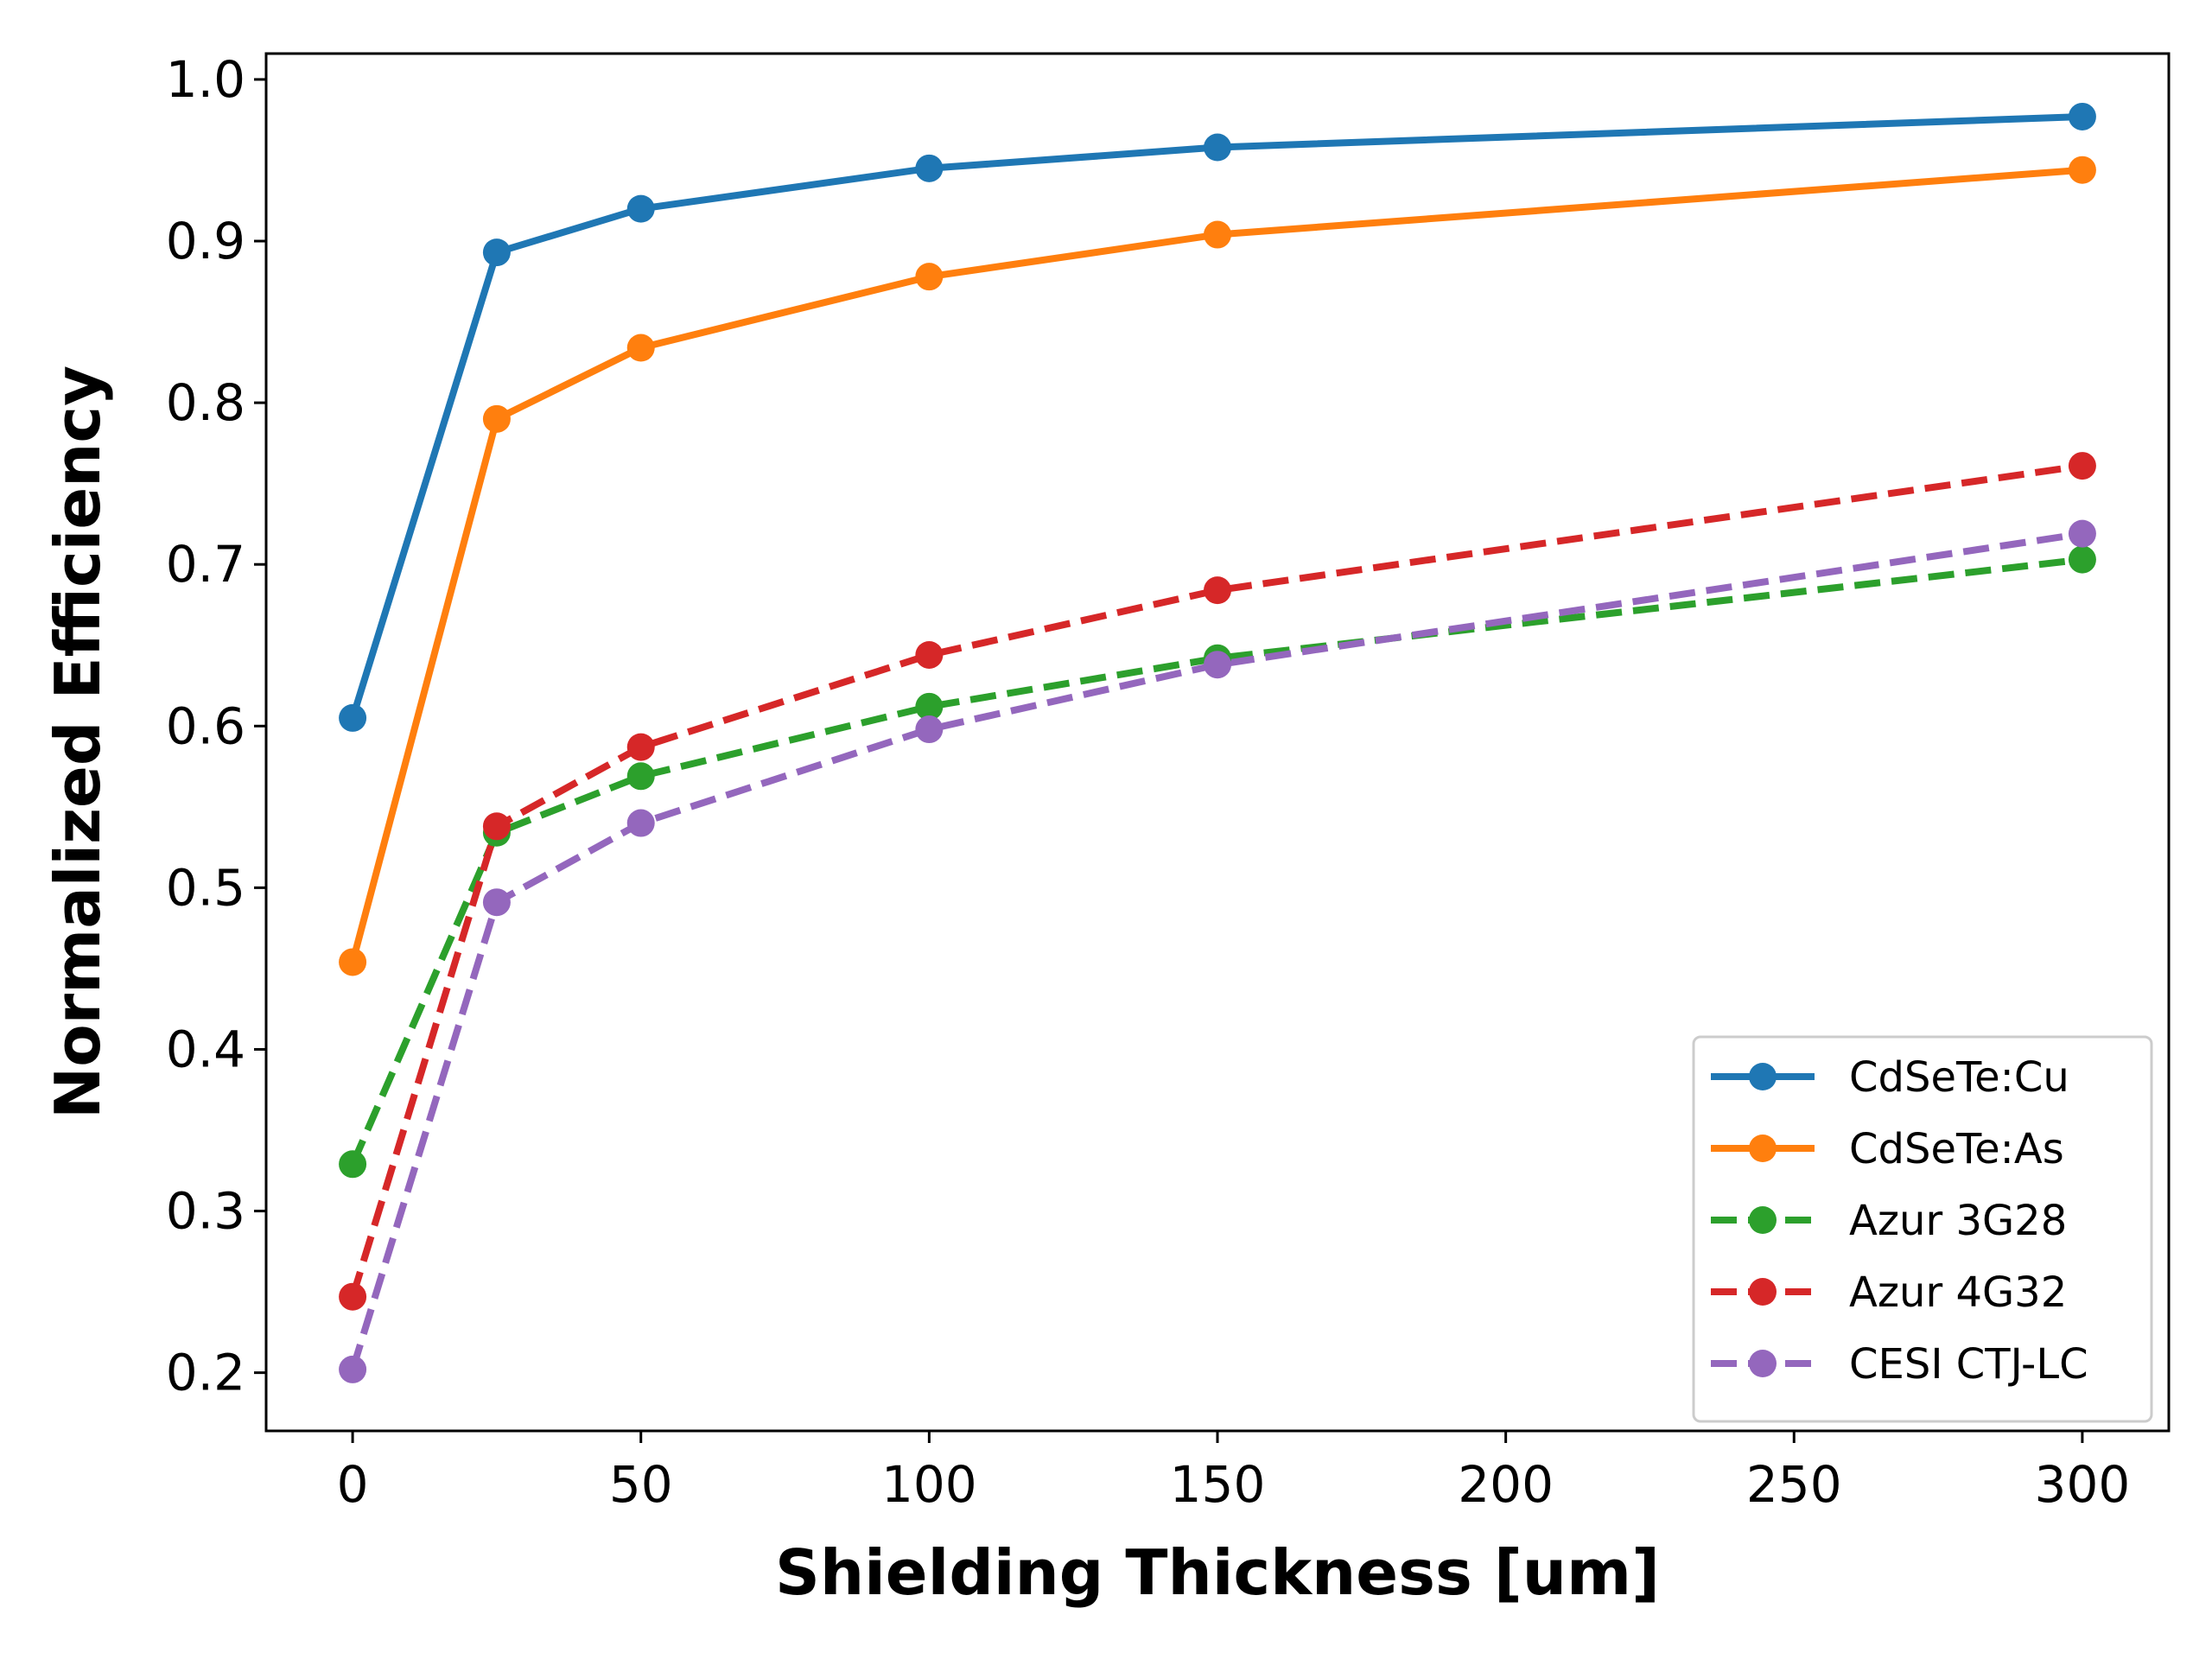  What do you see at coordinates (1763, 1363) in the screenshot?
I see `legend-marker-cesi-ctj-lc` at bounding box center [1763, 1363].